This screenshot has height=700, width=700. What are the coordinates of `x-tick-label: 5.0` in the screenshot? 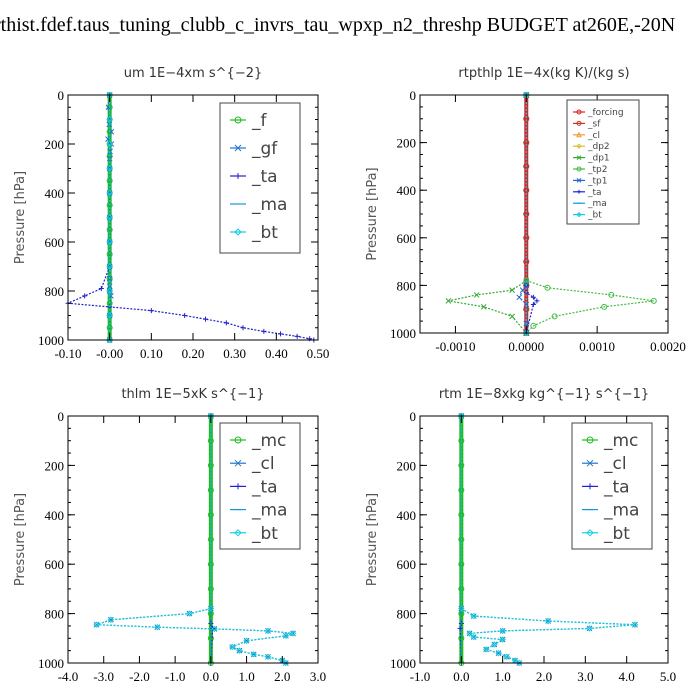 It's located at (668, 676).